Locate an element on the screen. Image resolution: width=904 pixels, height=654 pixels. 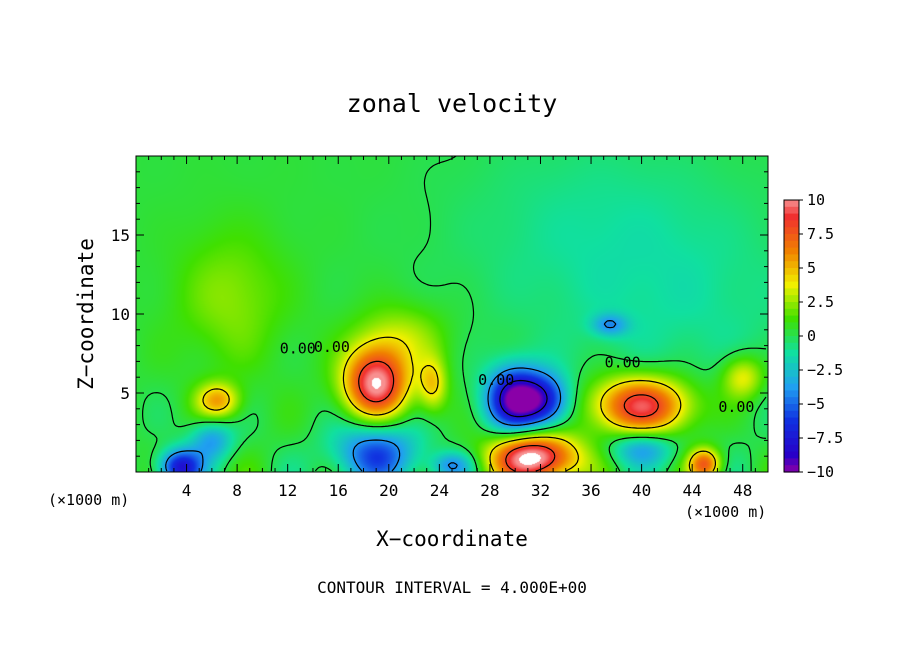
x-tick-label: 48 is located at coordinates (742, 490).